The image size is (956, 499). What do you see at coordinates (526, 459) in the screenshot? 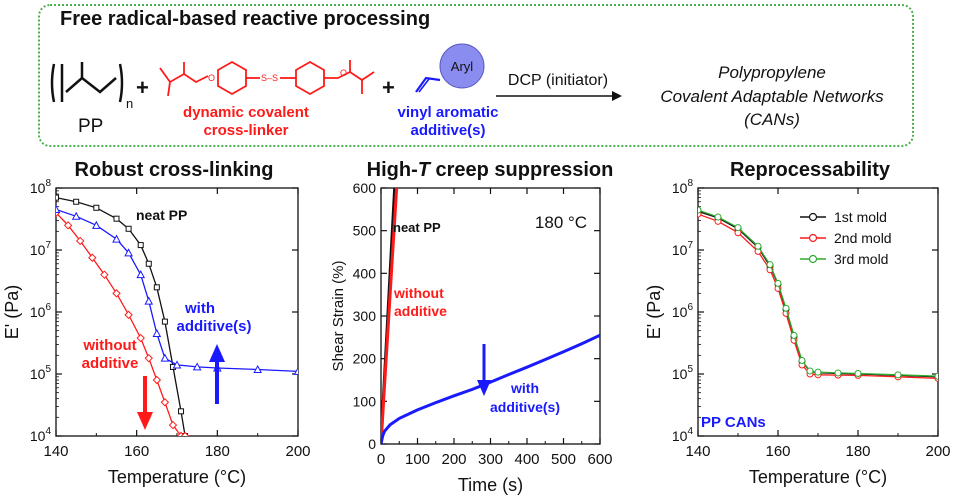
I see `x-tick-label: 400` at bounding box center [526, 459].